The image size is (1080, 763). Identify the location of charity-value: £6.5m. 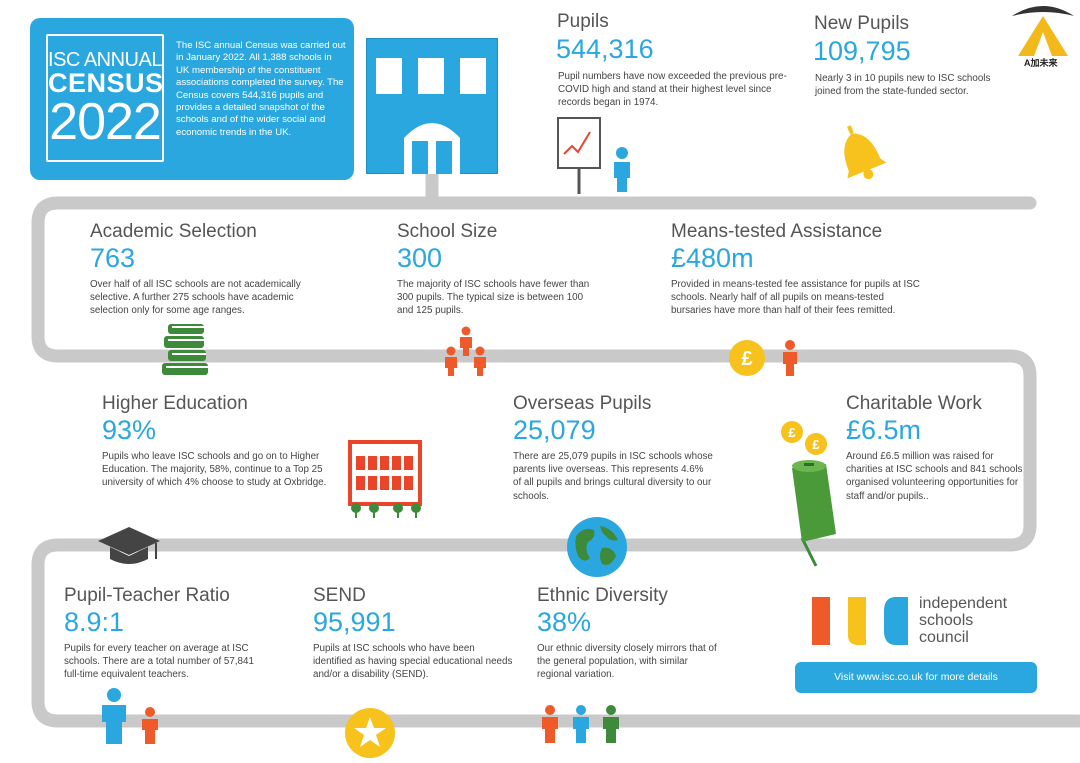
(884, 430).